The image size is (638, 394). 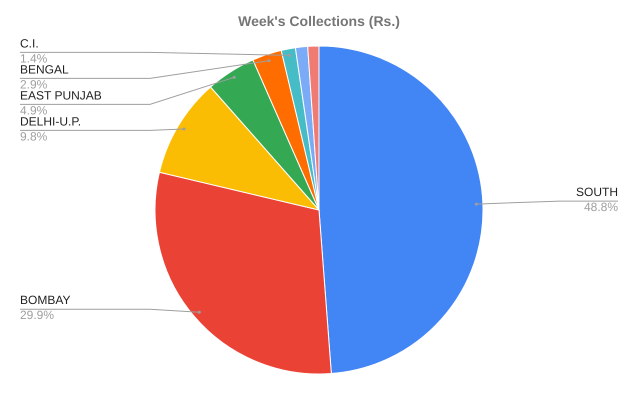 What do you see at coordinates (319, 21) in the screenshot?
I see `chart-title: Week's Collections (Rs.)` at bounding box center [319, 21].